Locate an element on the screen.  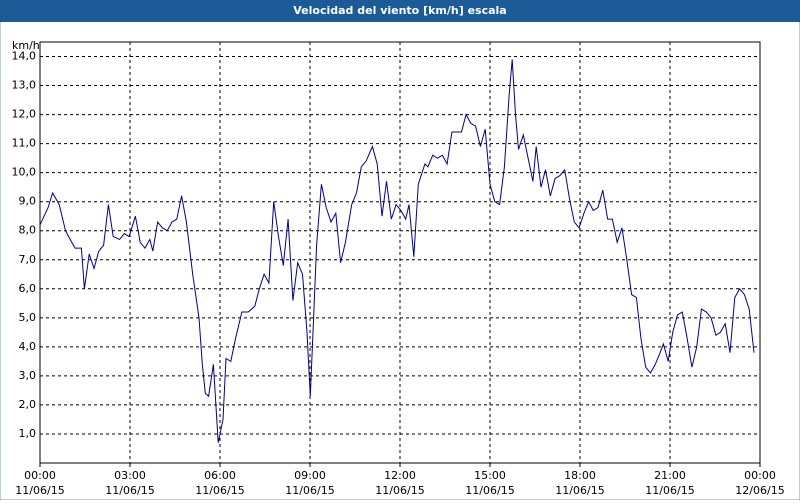
x-tick-label: 03:00 is located at coordinates (130, 475).